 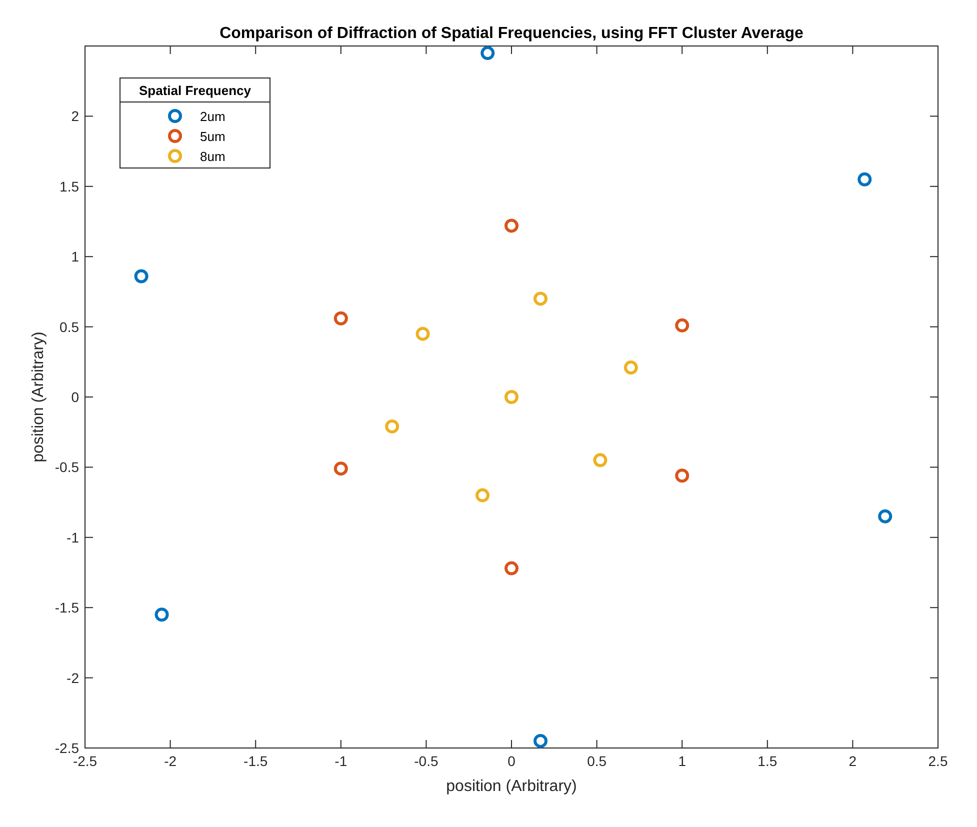 What do you see at coordinates (73, 537) in the screenshot?
I see `y-tick-label: -1` at bounding box center [73, 537].